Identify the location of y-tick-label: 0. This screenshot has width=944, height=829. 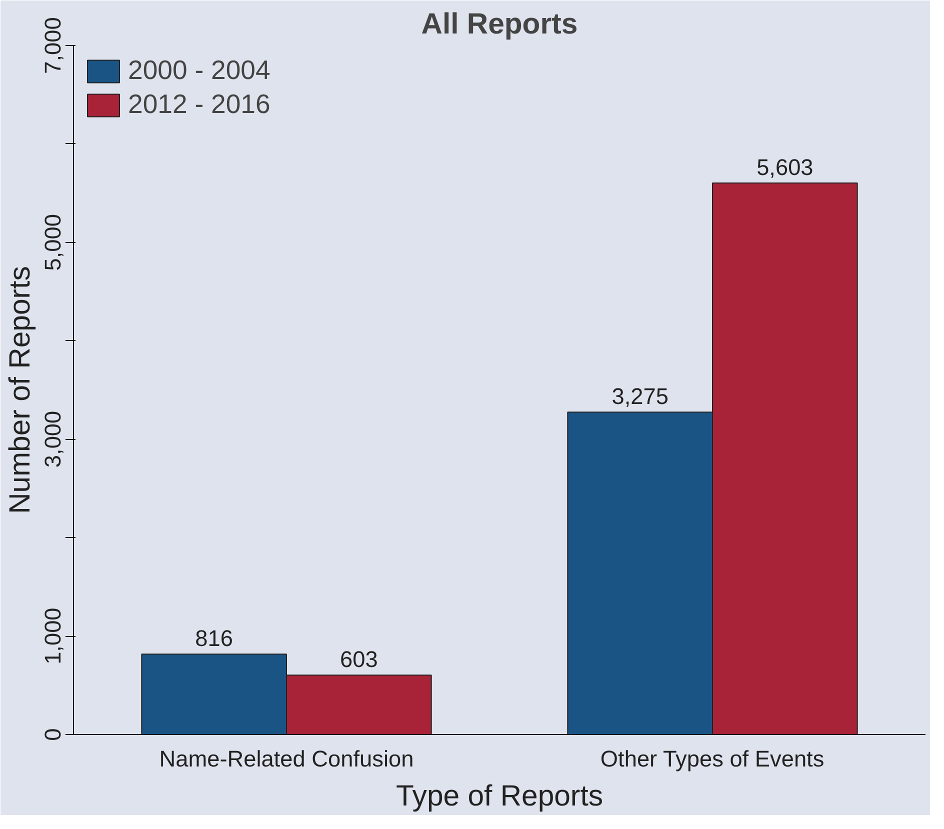
(53, 734).